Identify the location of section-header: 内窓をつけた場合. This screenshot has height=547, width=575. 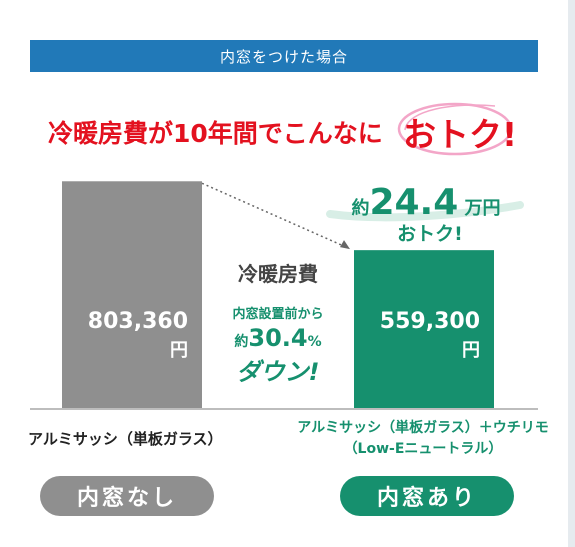
(284, 56).